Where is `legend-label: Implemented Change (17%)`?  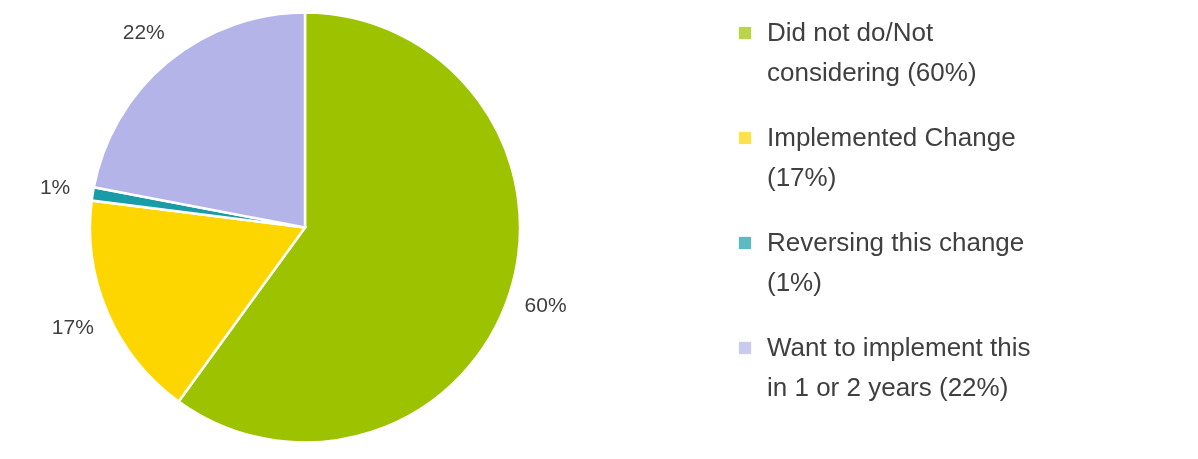
legend-label: Implemented Change (17%) is located at coordinates (891, 157).